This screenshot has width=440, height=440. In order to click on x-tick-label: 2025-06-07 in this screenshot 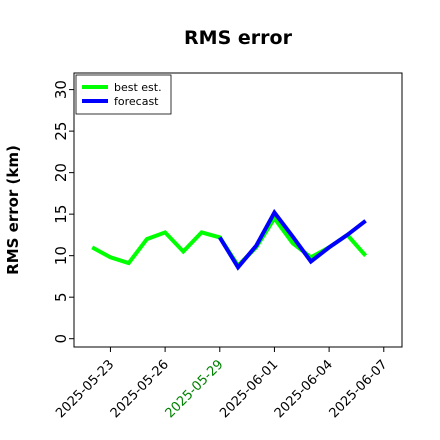, I will do `click(359, 389)`.